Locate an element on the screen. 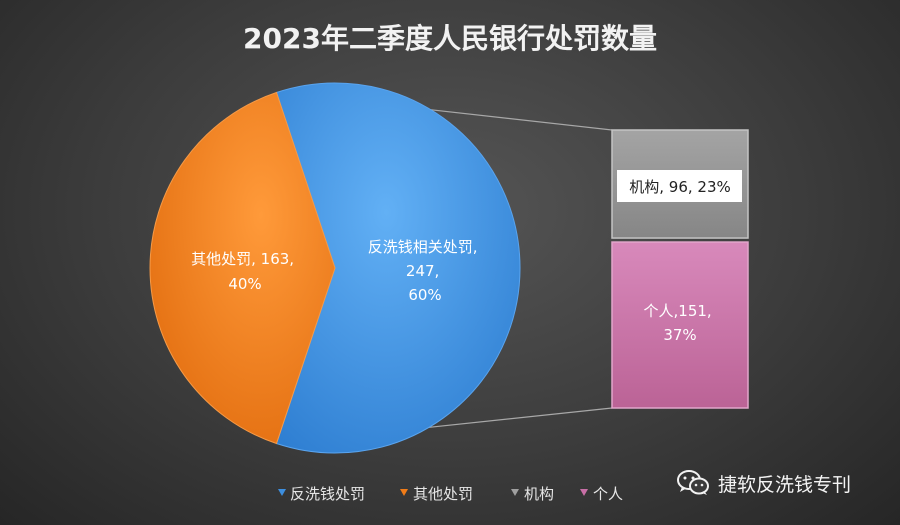 The height and width of the screenshot is (525, 900). data-label-individual-line1: 个人,151, is located at coordinates (678, 311).